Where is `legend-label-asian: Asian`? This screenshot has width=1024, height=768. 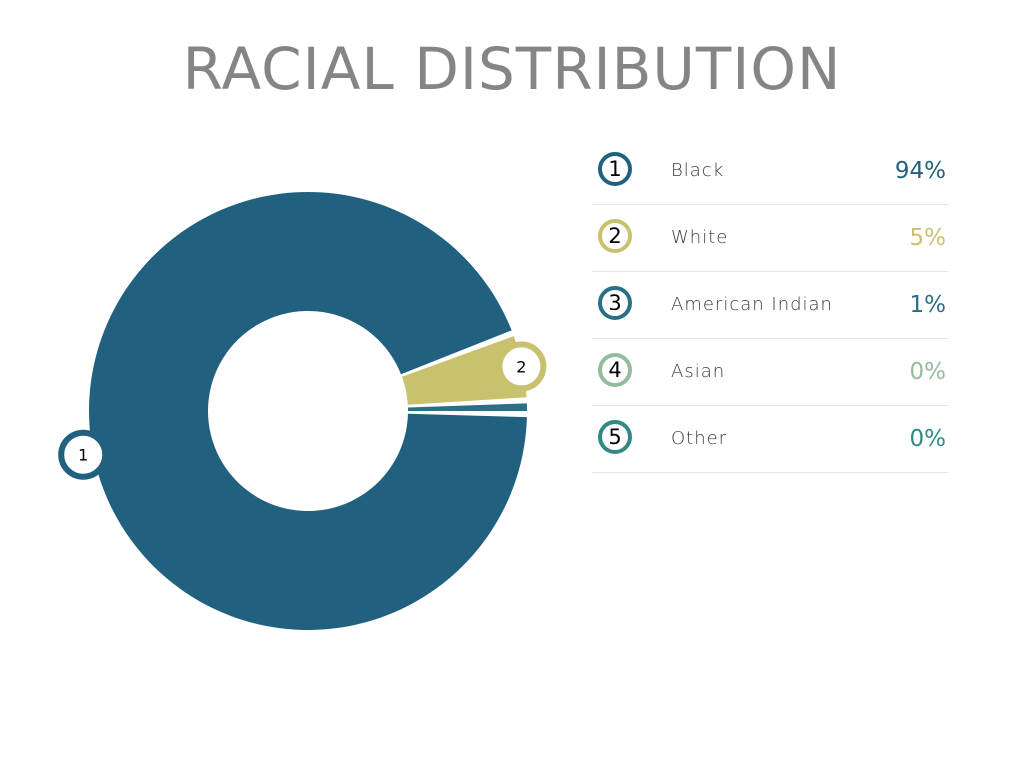 legend-label-asian: Asian is located at coordinates (698, 371).